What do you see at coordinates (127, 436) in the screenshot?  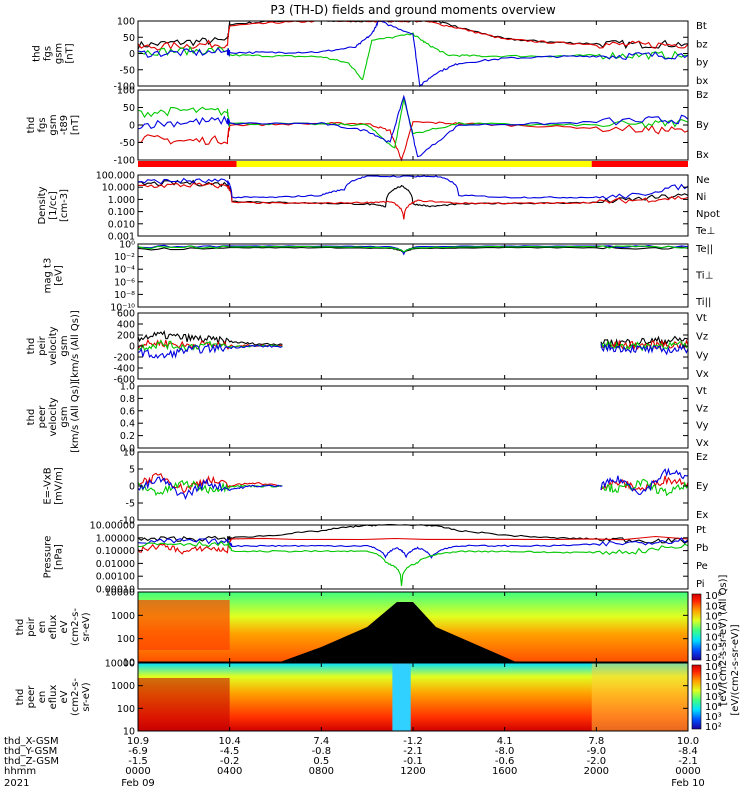 I see `y-tick-label: 0.2` at bounding box center [127, 436].